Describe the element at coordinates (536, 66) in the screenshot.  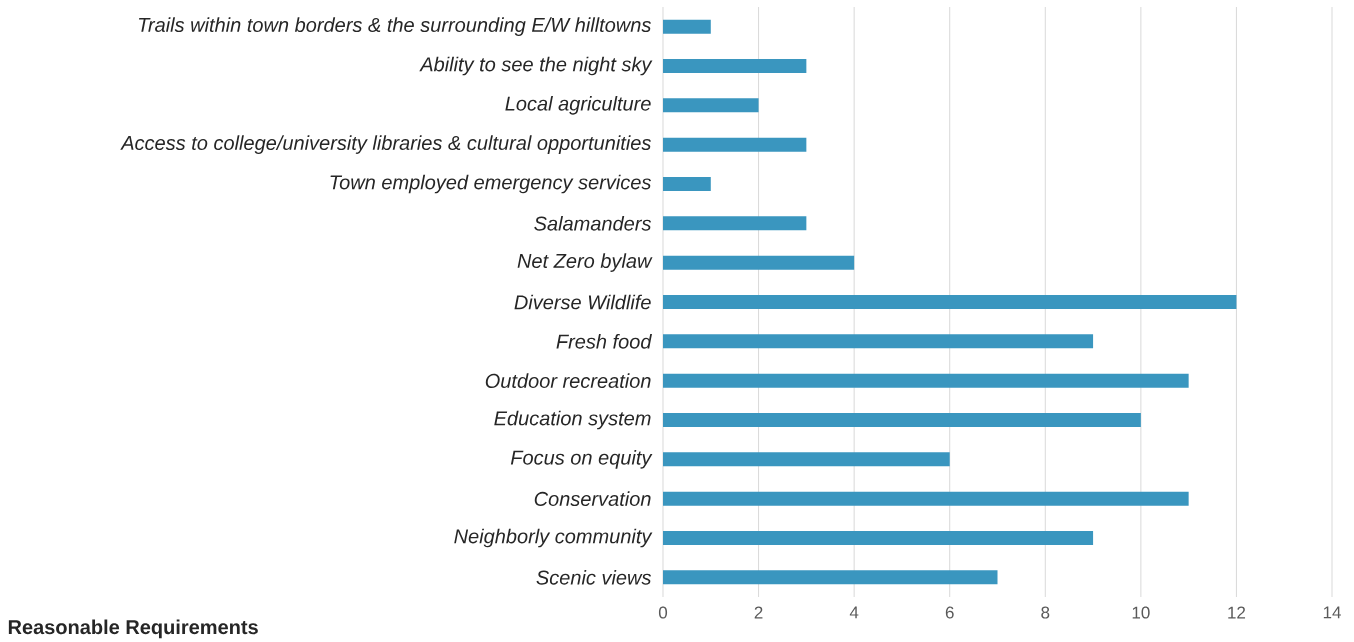
I see `y-tick-label: Ability to see the night sky` at that location.